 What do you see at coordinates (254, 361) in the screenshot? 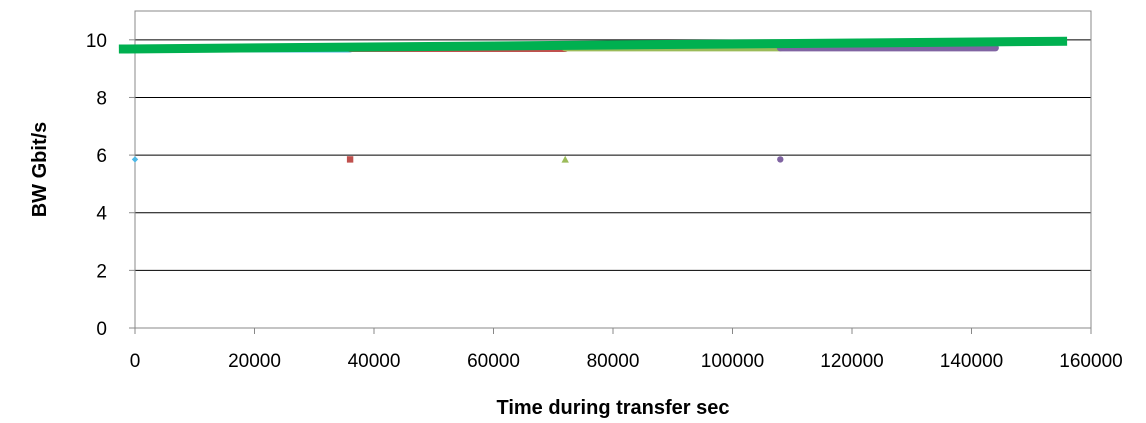
I see `x-tick-label: 20000` at bounding box center [254, 361].